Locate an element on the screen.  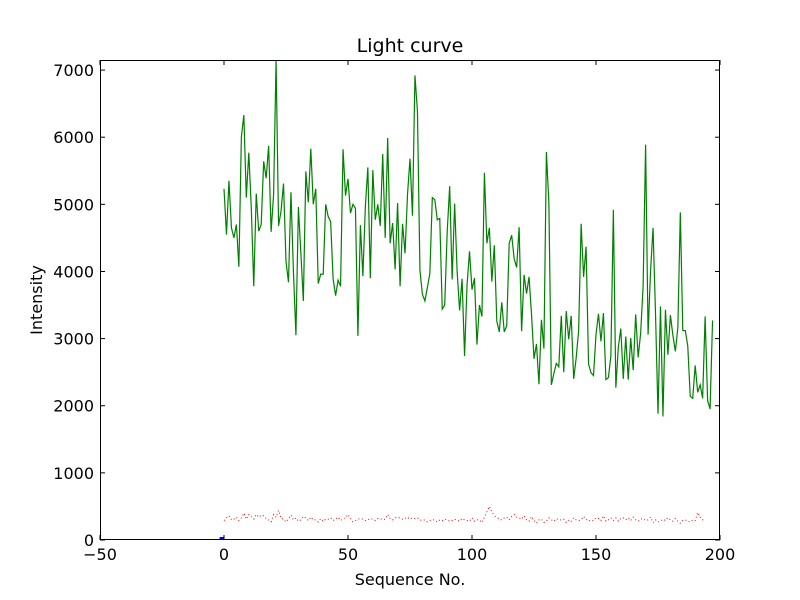
y-tick-label: 1000 is located at coordinates (73, 473).